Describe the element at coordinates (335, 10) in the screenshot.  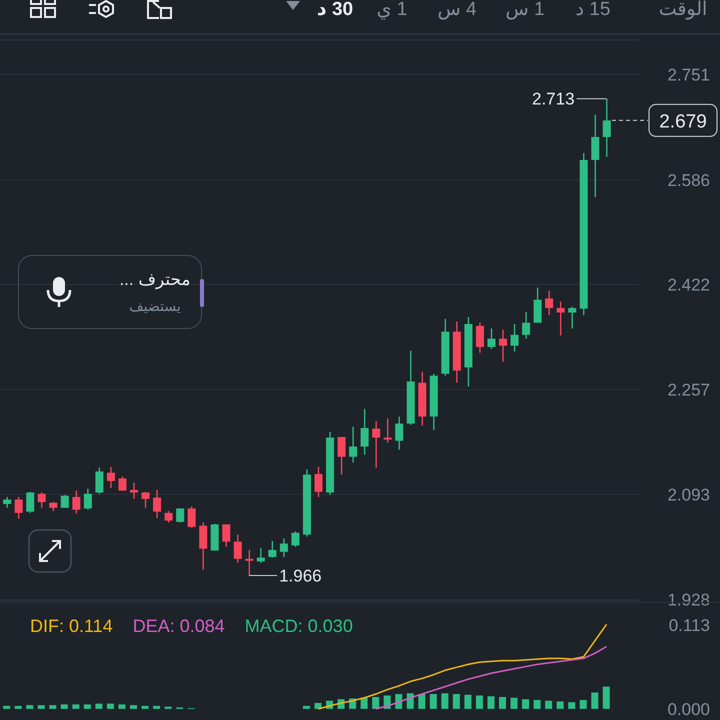
I see `text: 30 د` at that location.